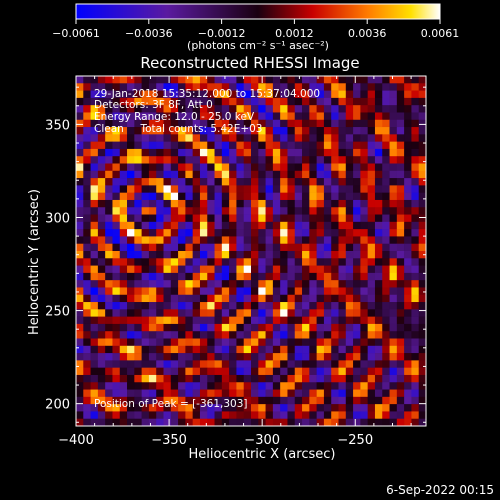 The height and width of the screenshot is (500, 500). I want to click on colorbar-tick-label: 0.0012, so click(294, 33).